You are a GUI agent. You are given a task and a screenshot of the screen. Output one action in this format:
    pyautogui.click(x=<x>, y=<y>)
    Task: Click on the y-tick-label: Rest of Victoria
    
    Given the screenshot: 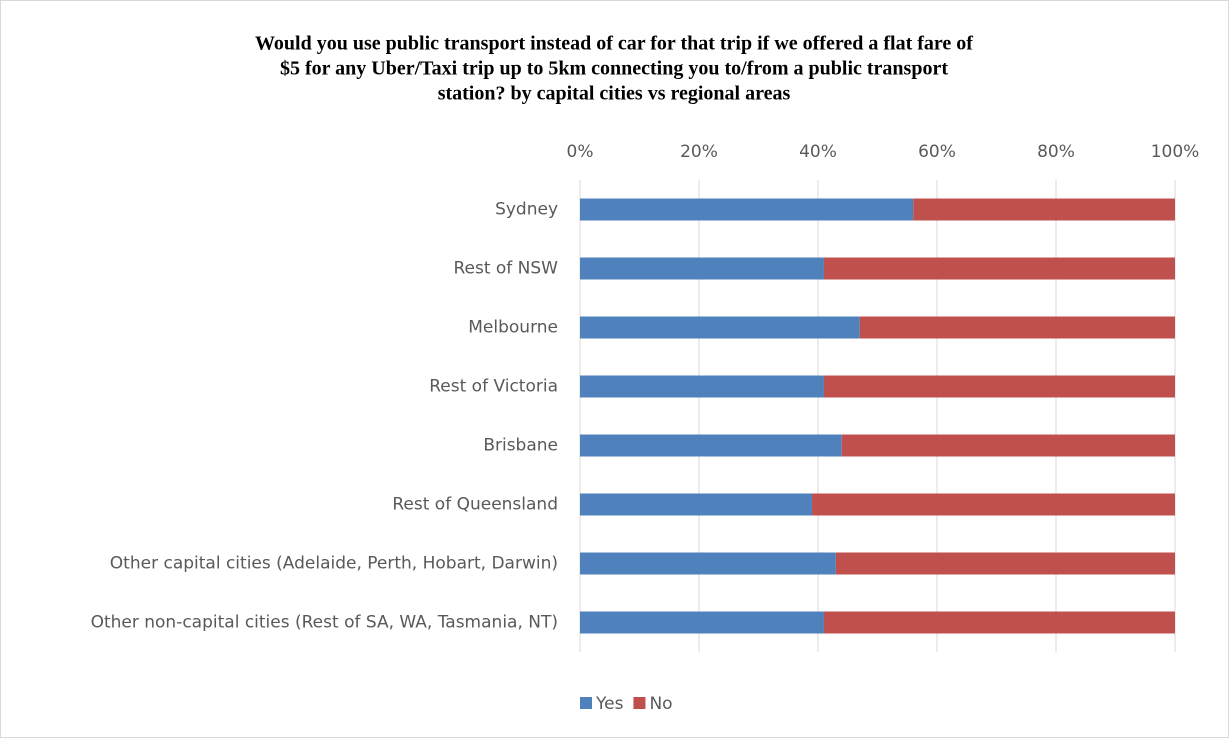 What is the action you would take?
    pyautogui.click(x=493, y=387)
    